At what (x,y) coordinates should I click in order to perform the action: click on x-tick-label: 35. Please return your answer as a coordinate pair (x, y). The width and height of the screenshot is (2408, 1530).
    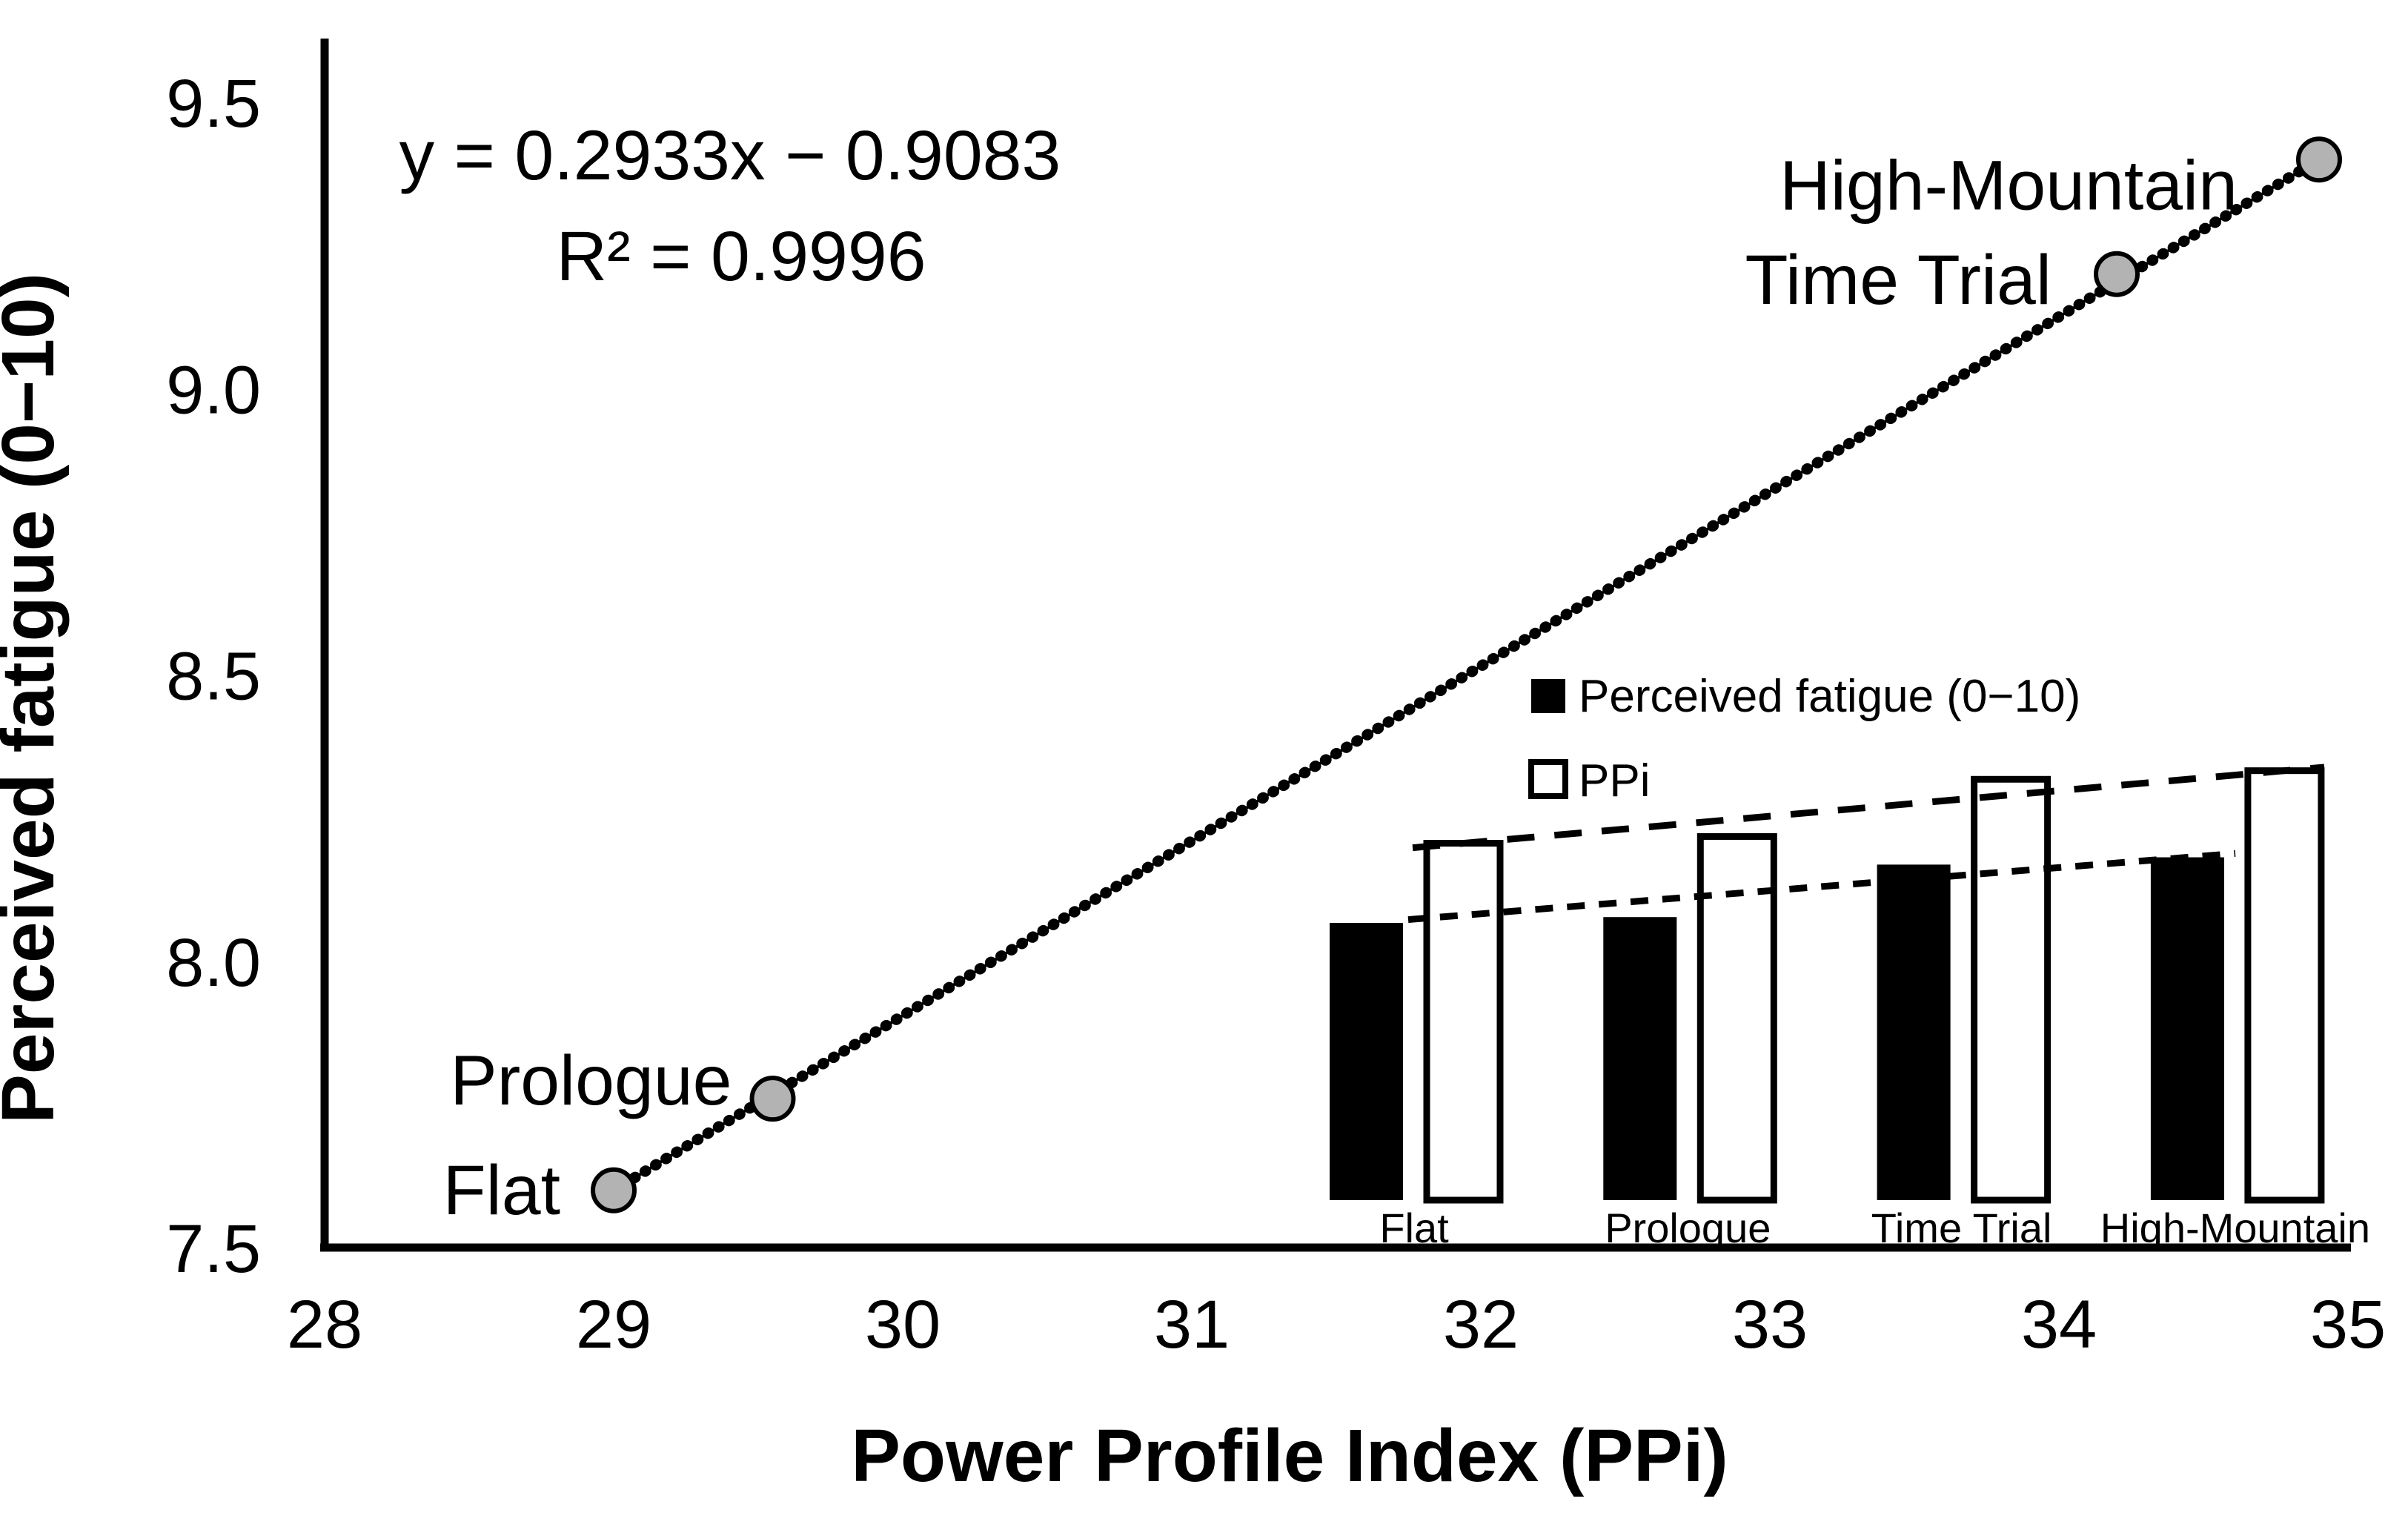
    Looking at the image, I should click on (2348, 1325).